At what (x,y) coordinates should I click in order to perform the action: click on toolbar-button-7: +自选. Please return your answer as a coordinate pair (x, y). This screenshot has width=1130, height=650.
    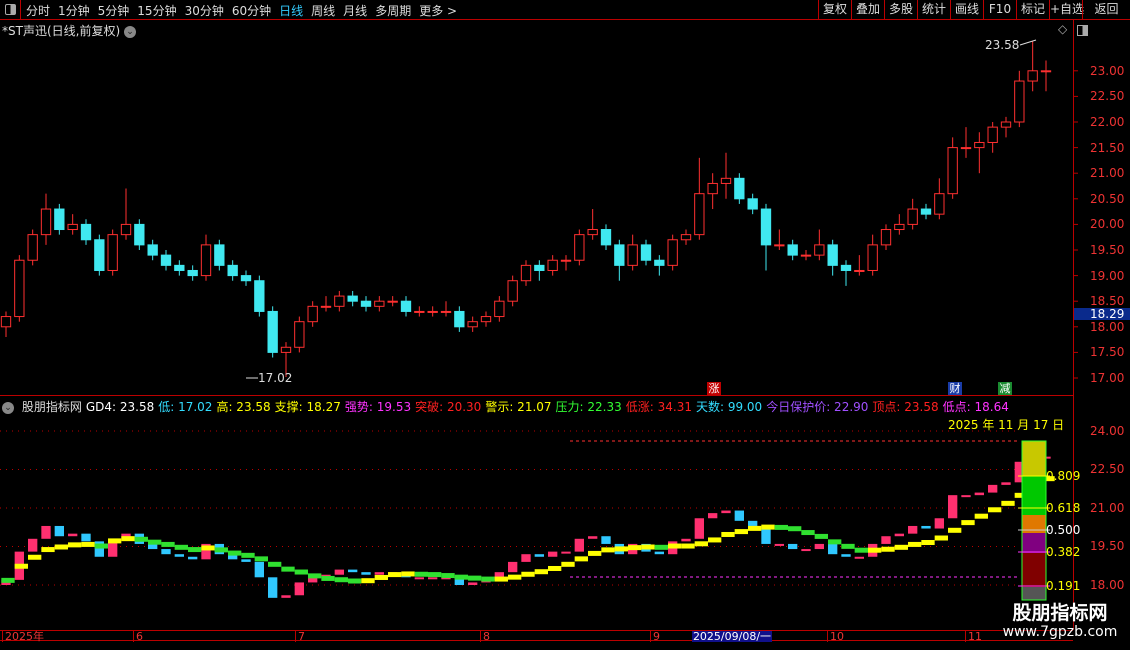
    Looking at the image, I should click on (1066, 10).